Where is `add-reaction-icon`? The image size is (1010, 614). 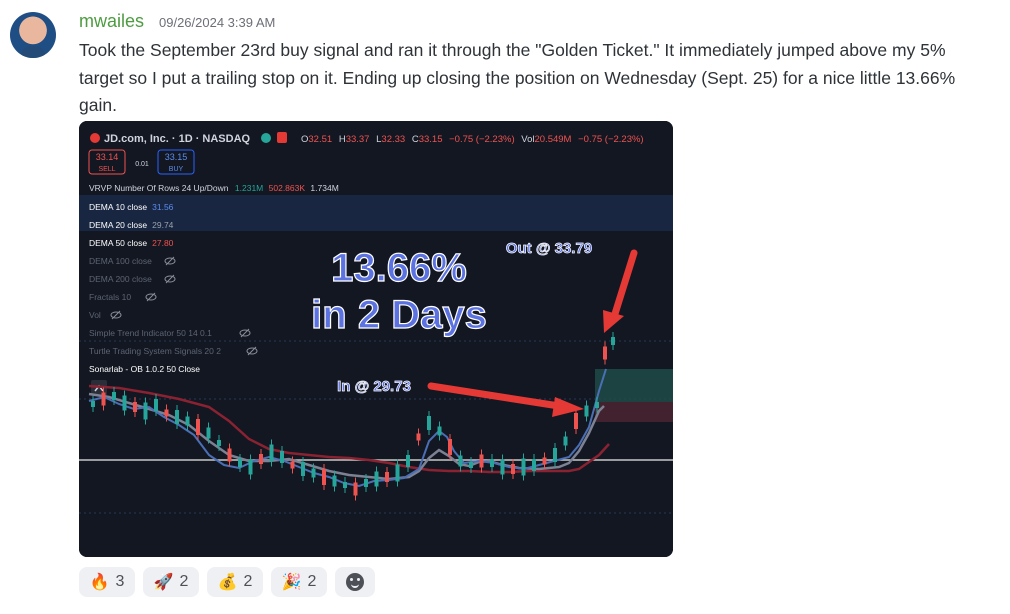 add-reaction-icon is located at coordinates (355, 582).